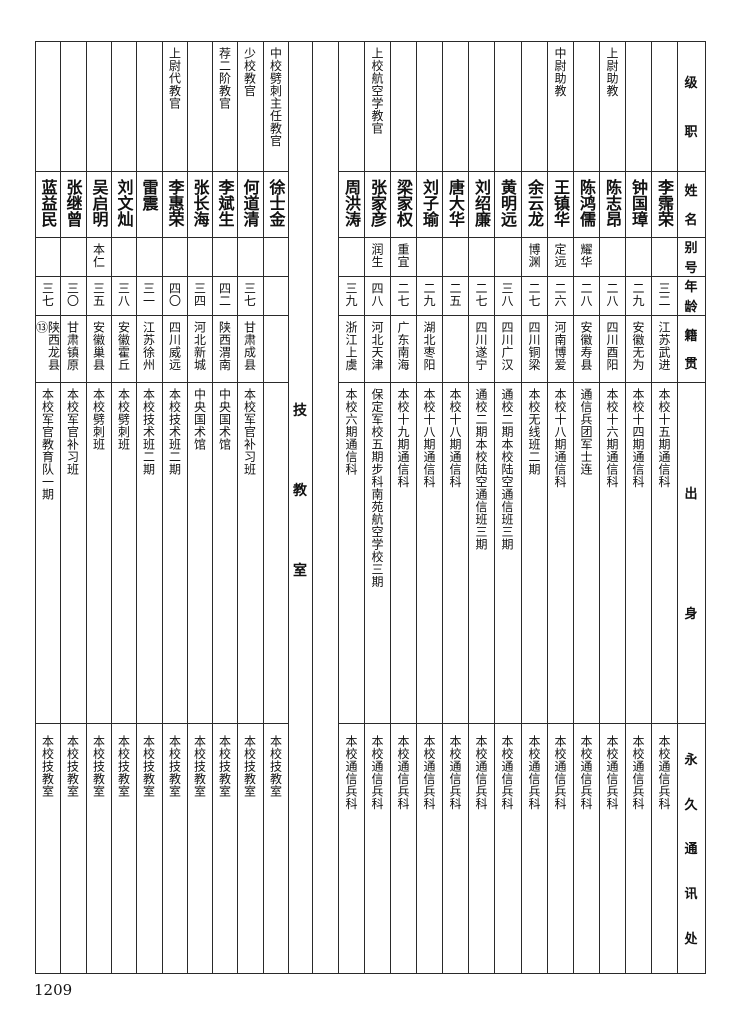 The image size is (735, 1024). I want to click on cell-background: 本校十六期通信科, so click(612, 552).